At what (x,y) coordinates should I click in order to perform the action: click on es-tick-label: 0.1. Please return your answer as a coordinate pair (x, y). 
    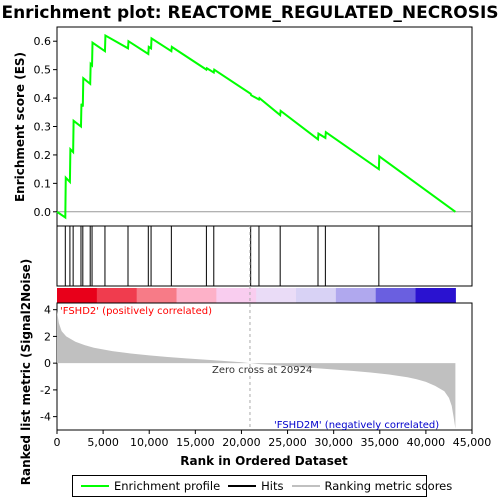
    Looking at the image, I should click on (43, 183).